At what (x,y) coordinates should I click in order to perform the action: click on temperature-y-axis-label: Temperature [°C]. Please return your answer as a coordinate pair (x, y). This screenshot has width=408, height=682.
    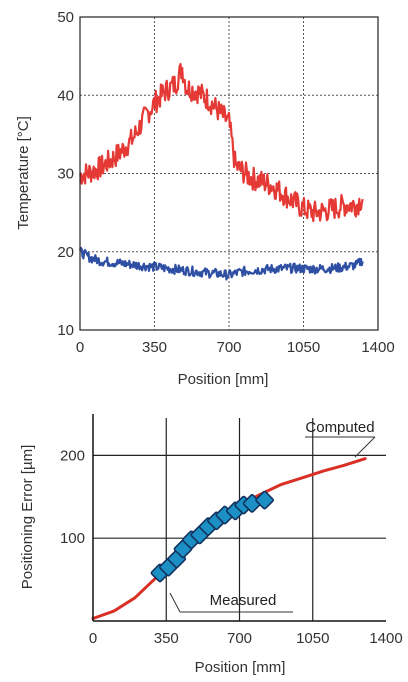
    Looking at the image, I should click on (23, 173).